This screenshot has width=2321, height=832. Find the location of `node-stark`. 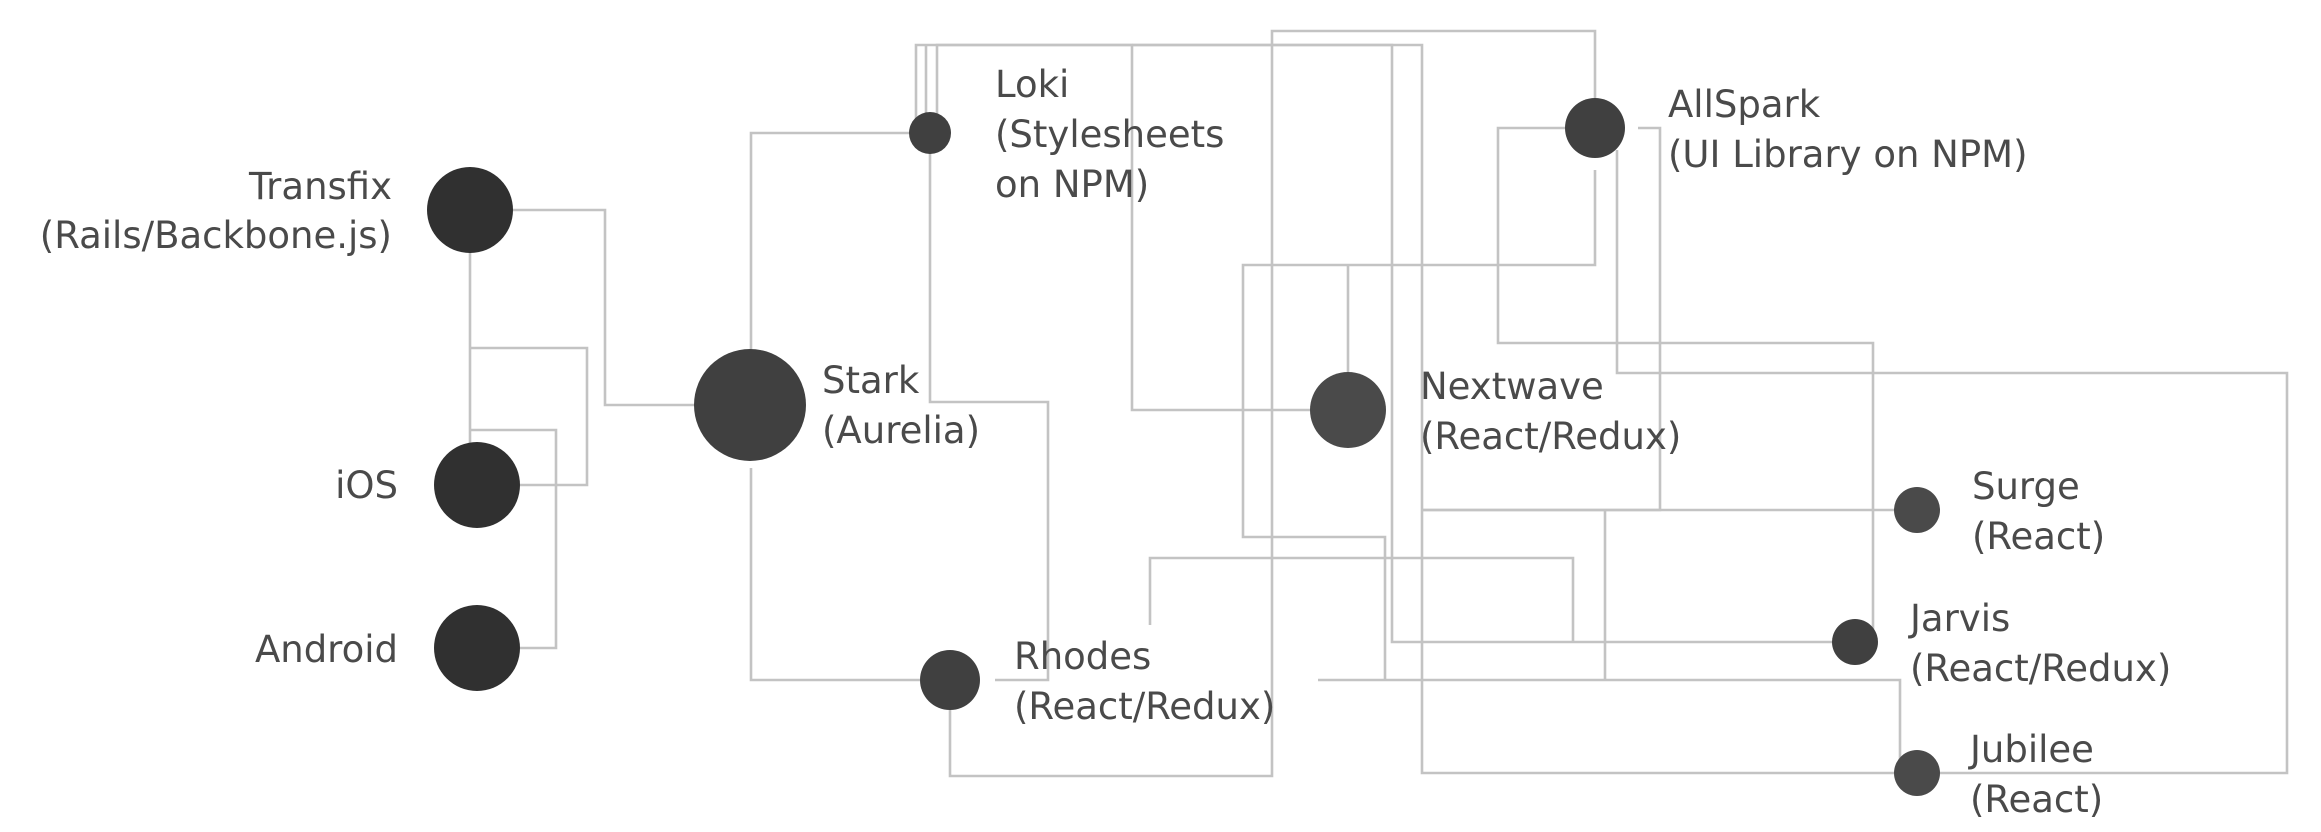

node-stark is located at coordinates (750, 405).